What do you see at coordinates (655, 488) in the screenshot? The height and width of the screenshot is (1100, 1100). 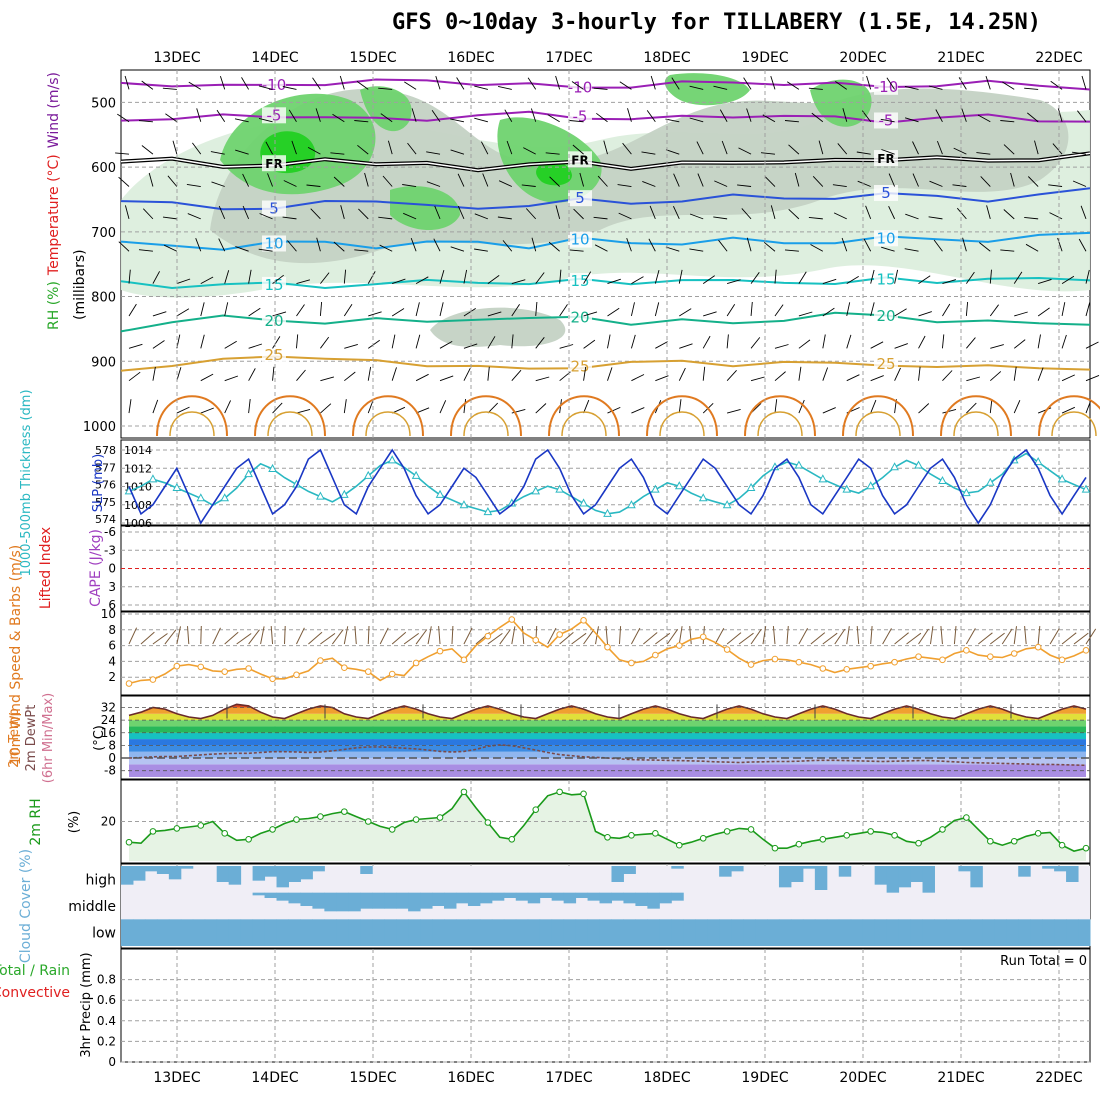 I see `thickness-point` at bounding box center [655, 488].